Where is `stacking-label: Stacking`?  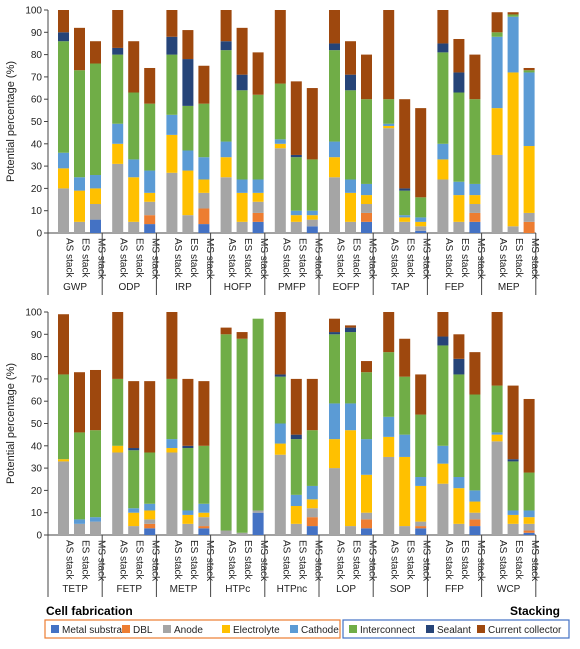
stacking-label: Stacking is located at coordinates (535, 611).